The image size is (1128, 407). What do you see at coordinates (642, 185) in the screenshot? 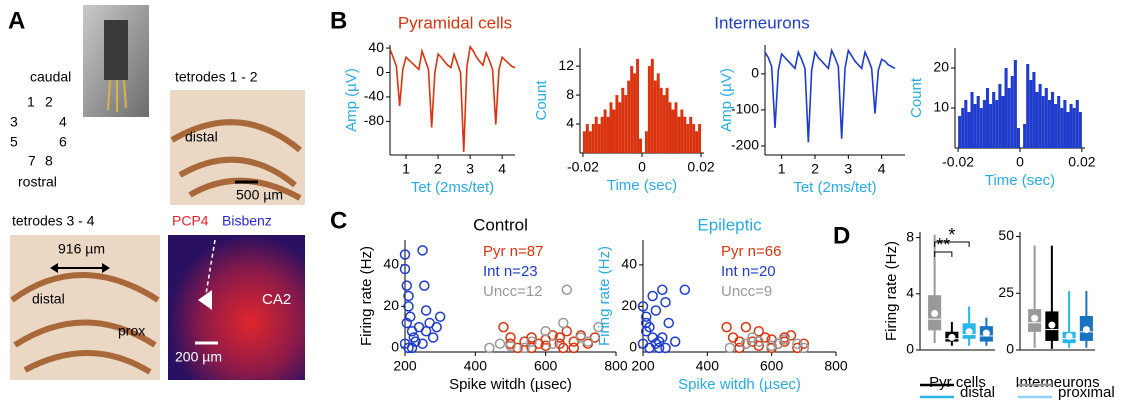
I see `x-axis-label: Time (sec)` at bounding box center [642, 185].